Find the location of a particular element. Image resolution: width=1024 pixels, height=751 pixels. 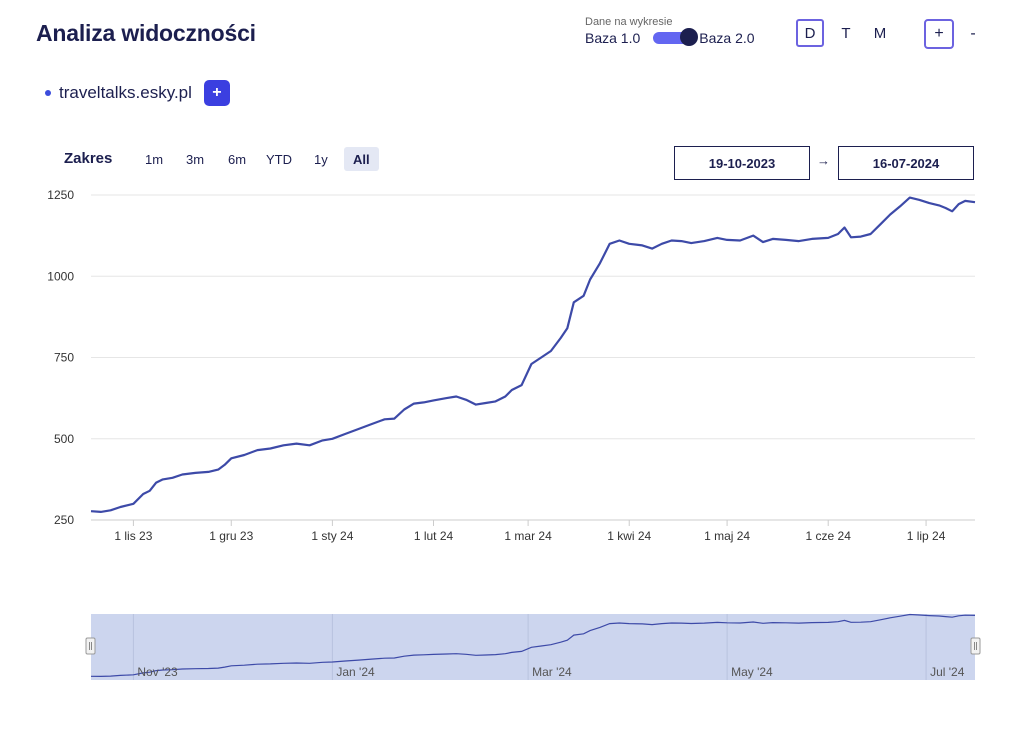

period-week-button: T is located at coordinates (846, 33).